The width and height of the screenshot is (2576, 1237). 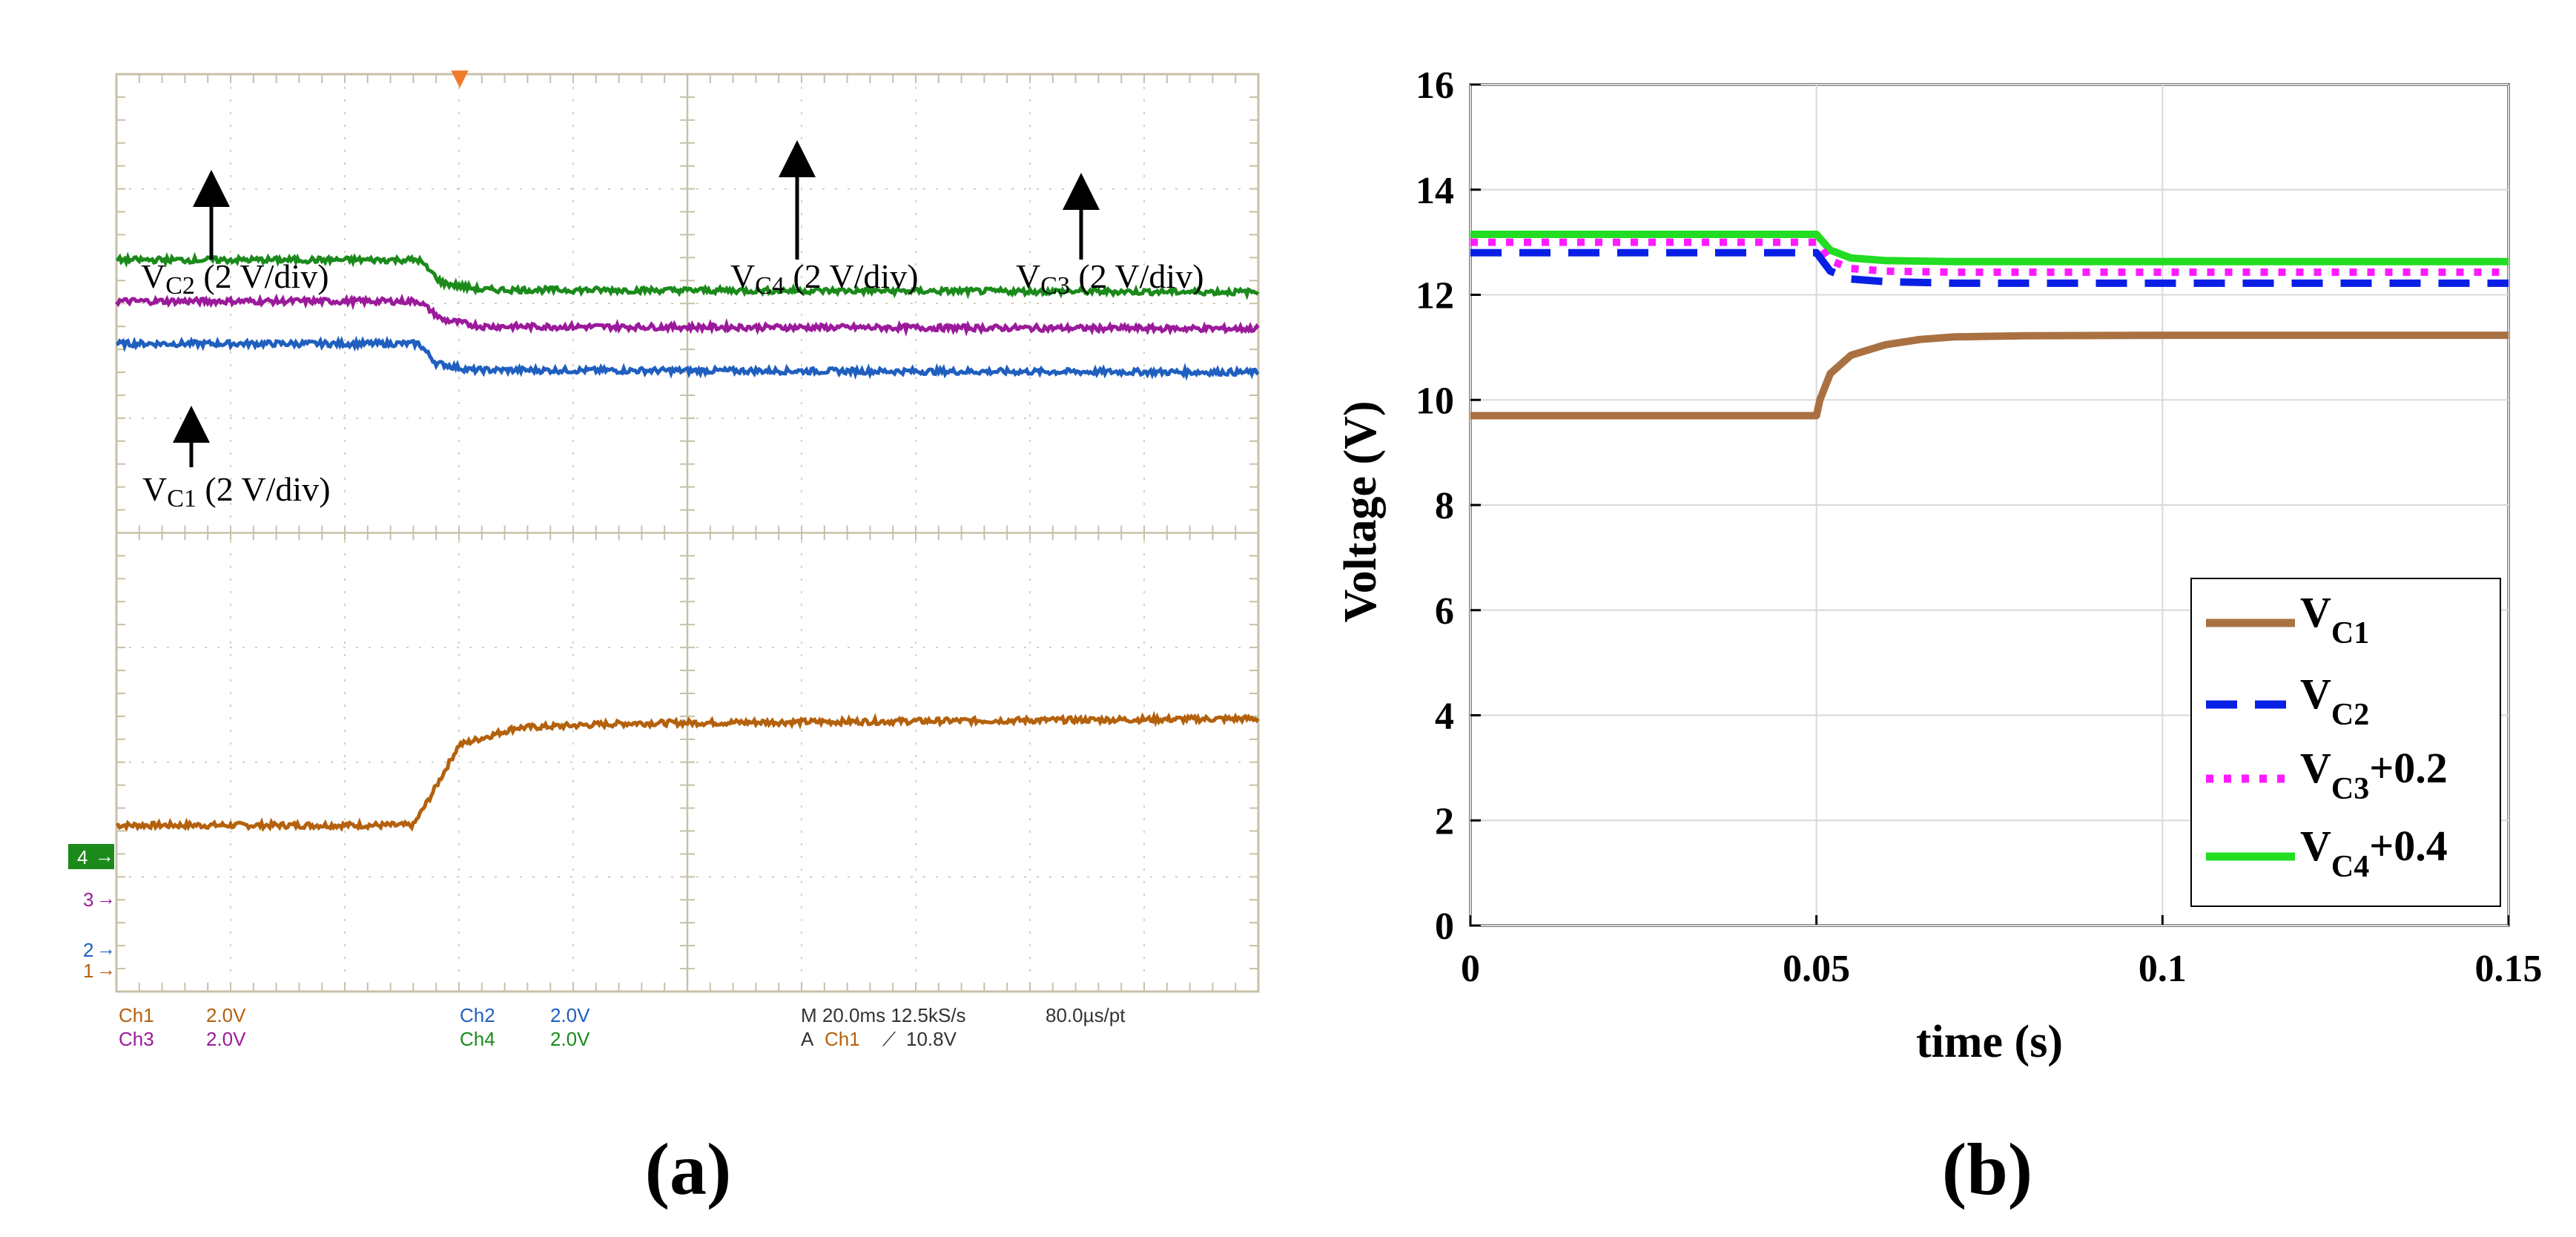 What do you see at coordinates (136, 1015) in the screenshot?
I see `readout-ch1: Ch1` at bounding box center [136, 1015].